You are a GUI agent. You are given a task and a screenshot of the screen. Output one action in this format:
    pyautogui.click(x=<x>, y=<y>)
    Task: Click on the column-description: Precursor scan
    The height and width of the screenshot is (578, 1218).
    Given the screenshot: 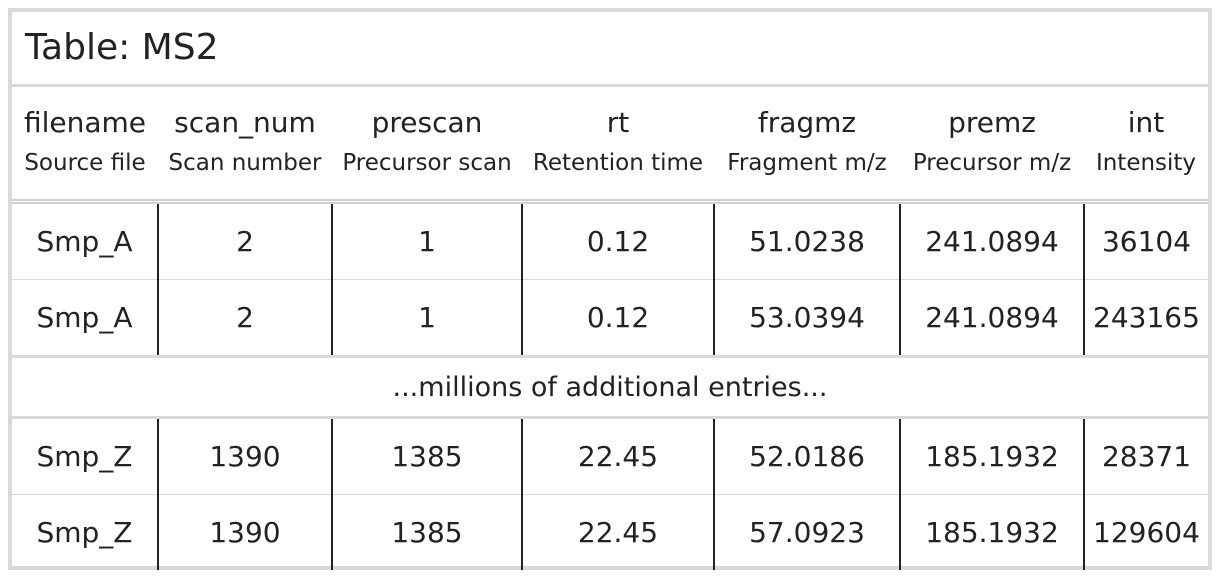 What is the action you would take?
    pyautogui.click(x=427, y=163)
    